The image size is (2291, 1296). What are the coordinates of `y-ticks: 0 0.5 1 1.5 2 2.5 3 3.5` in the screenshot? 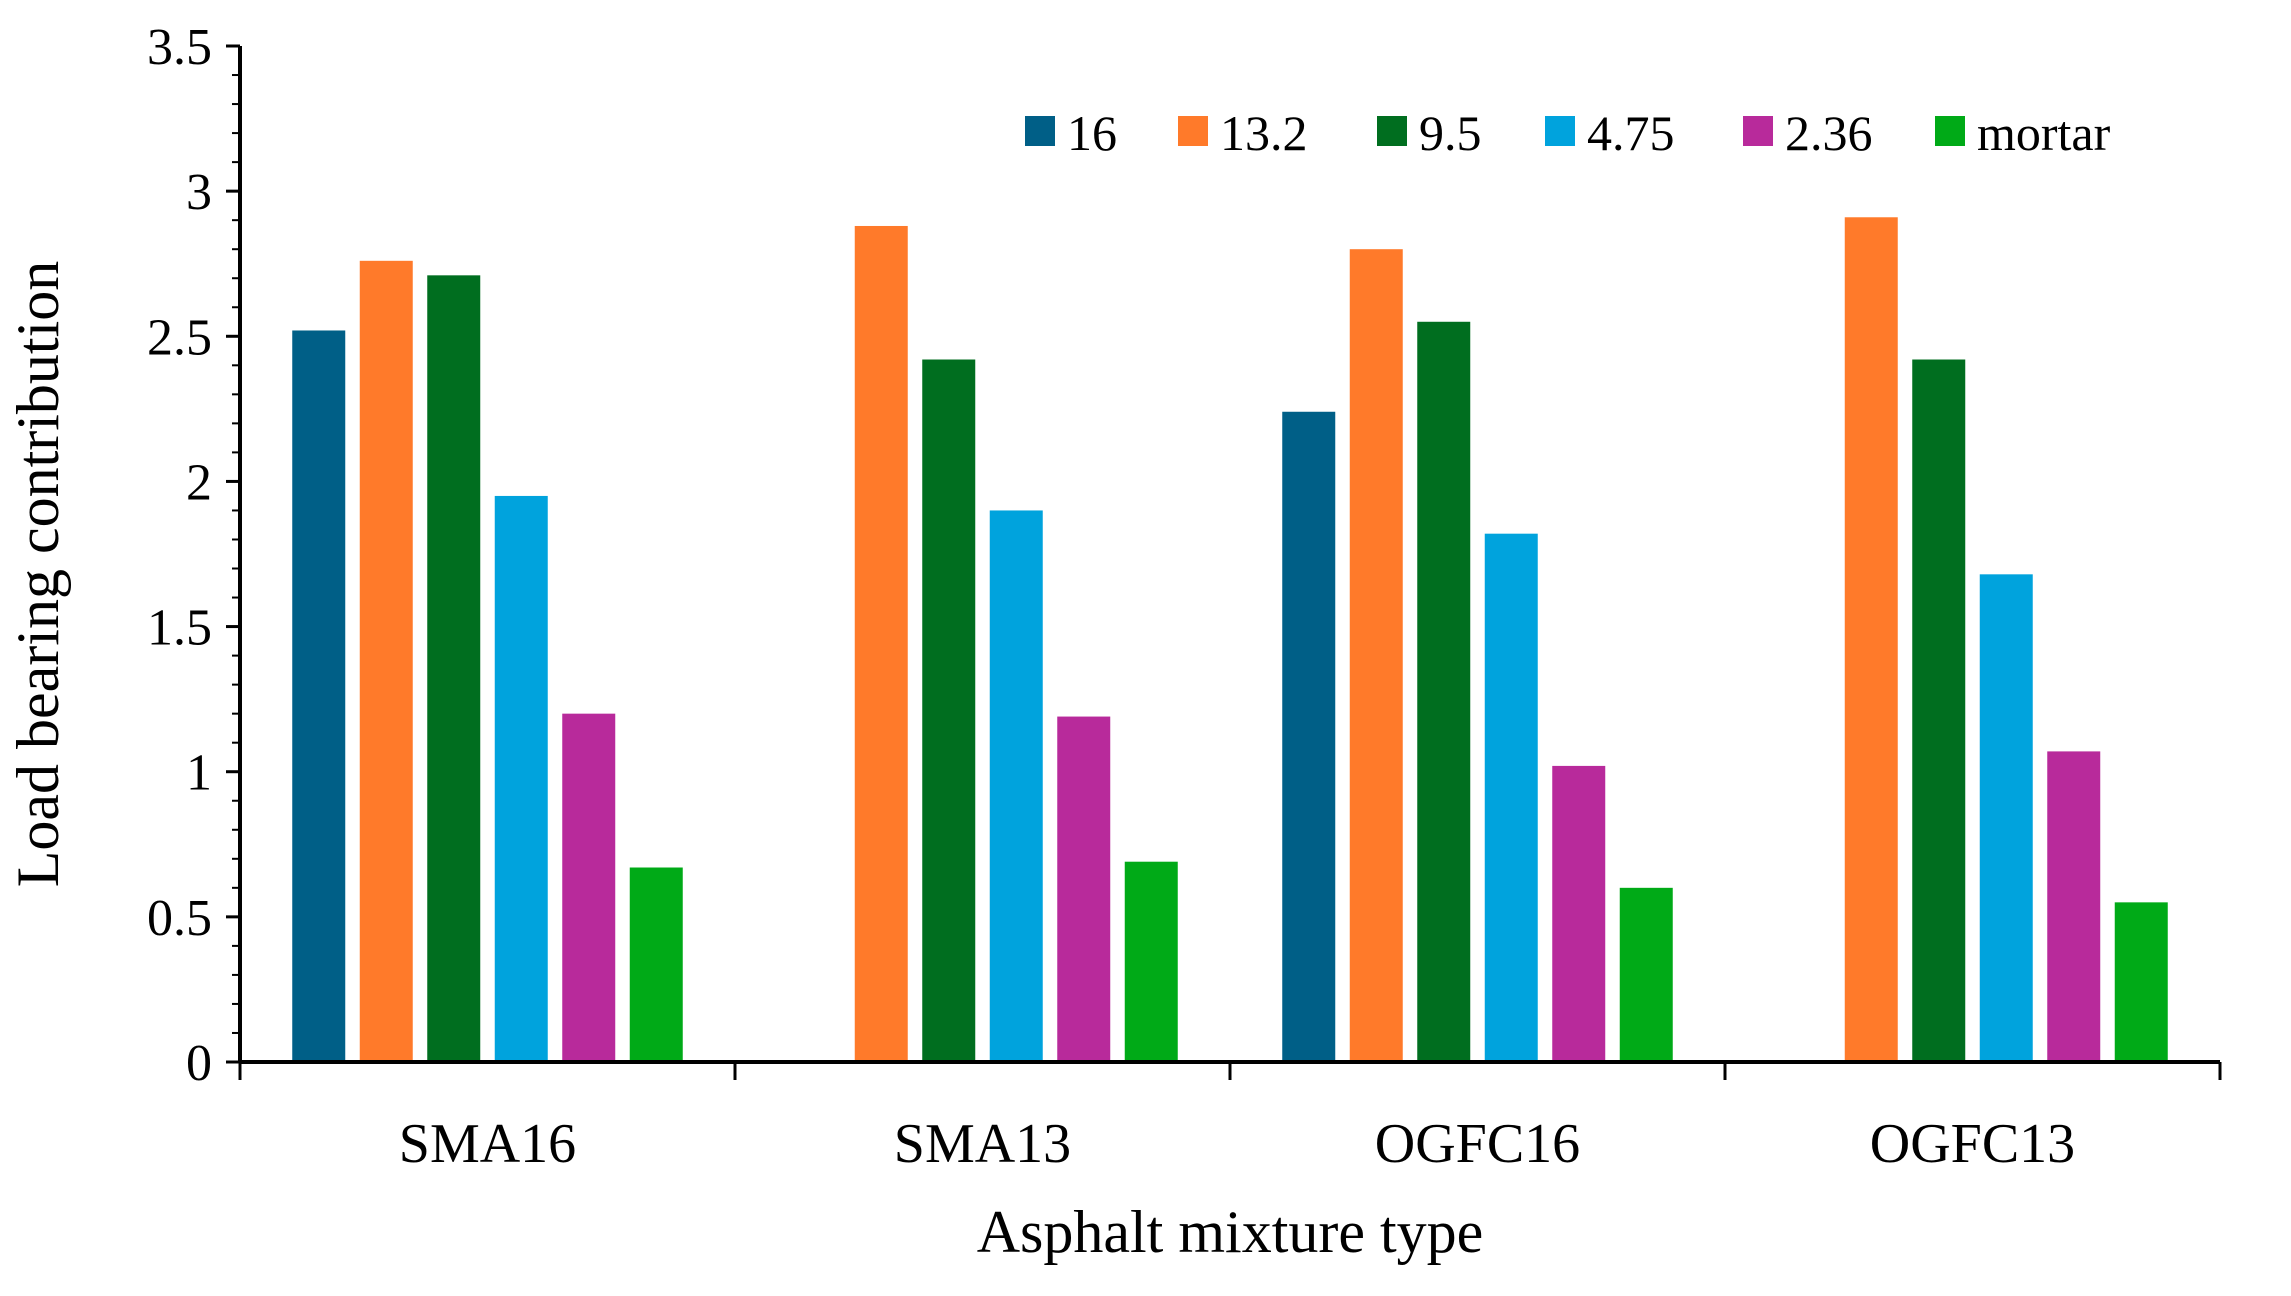 It's located at (193, 555).